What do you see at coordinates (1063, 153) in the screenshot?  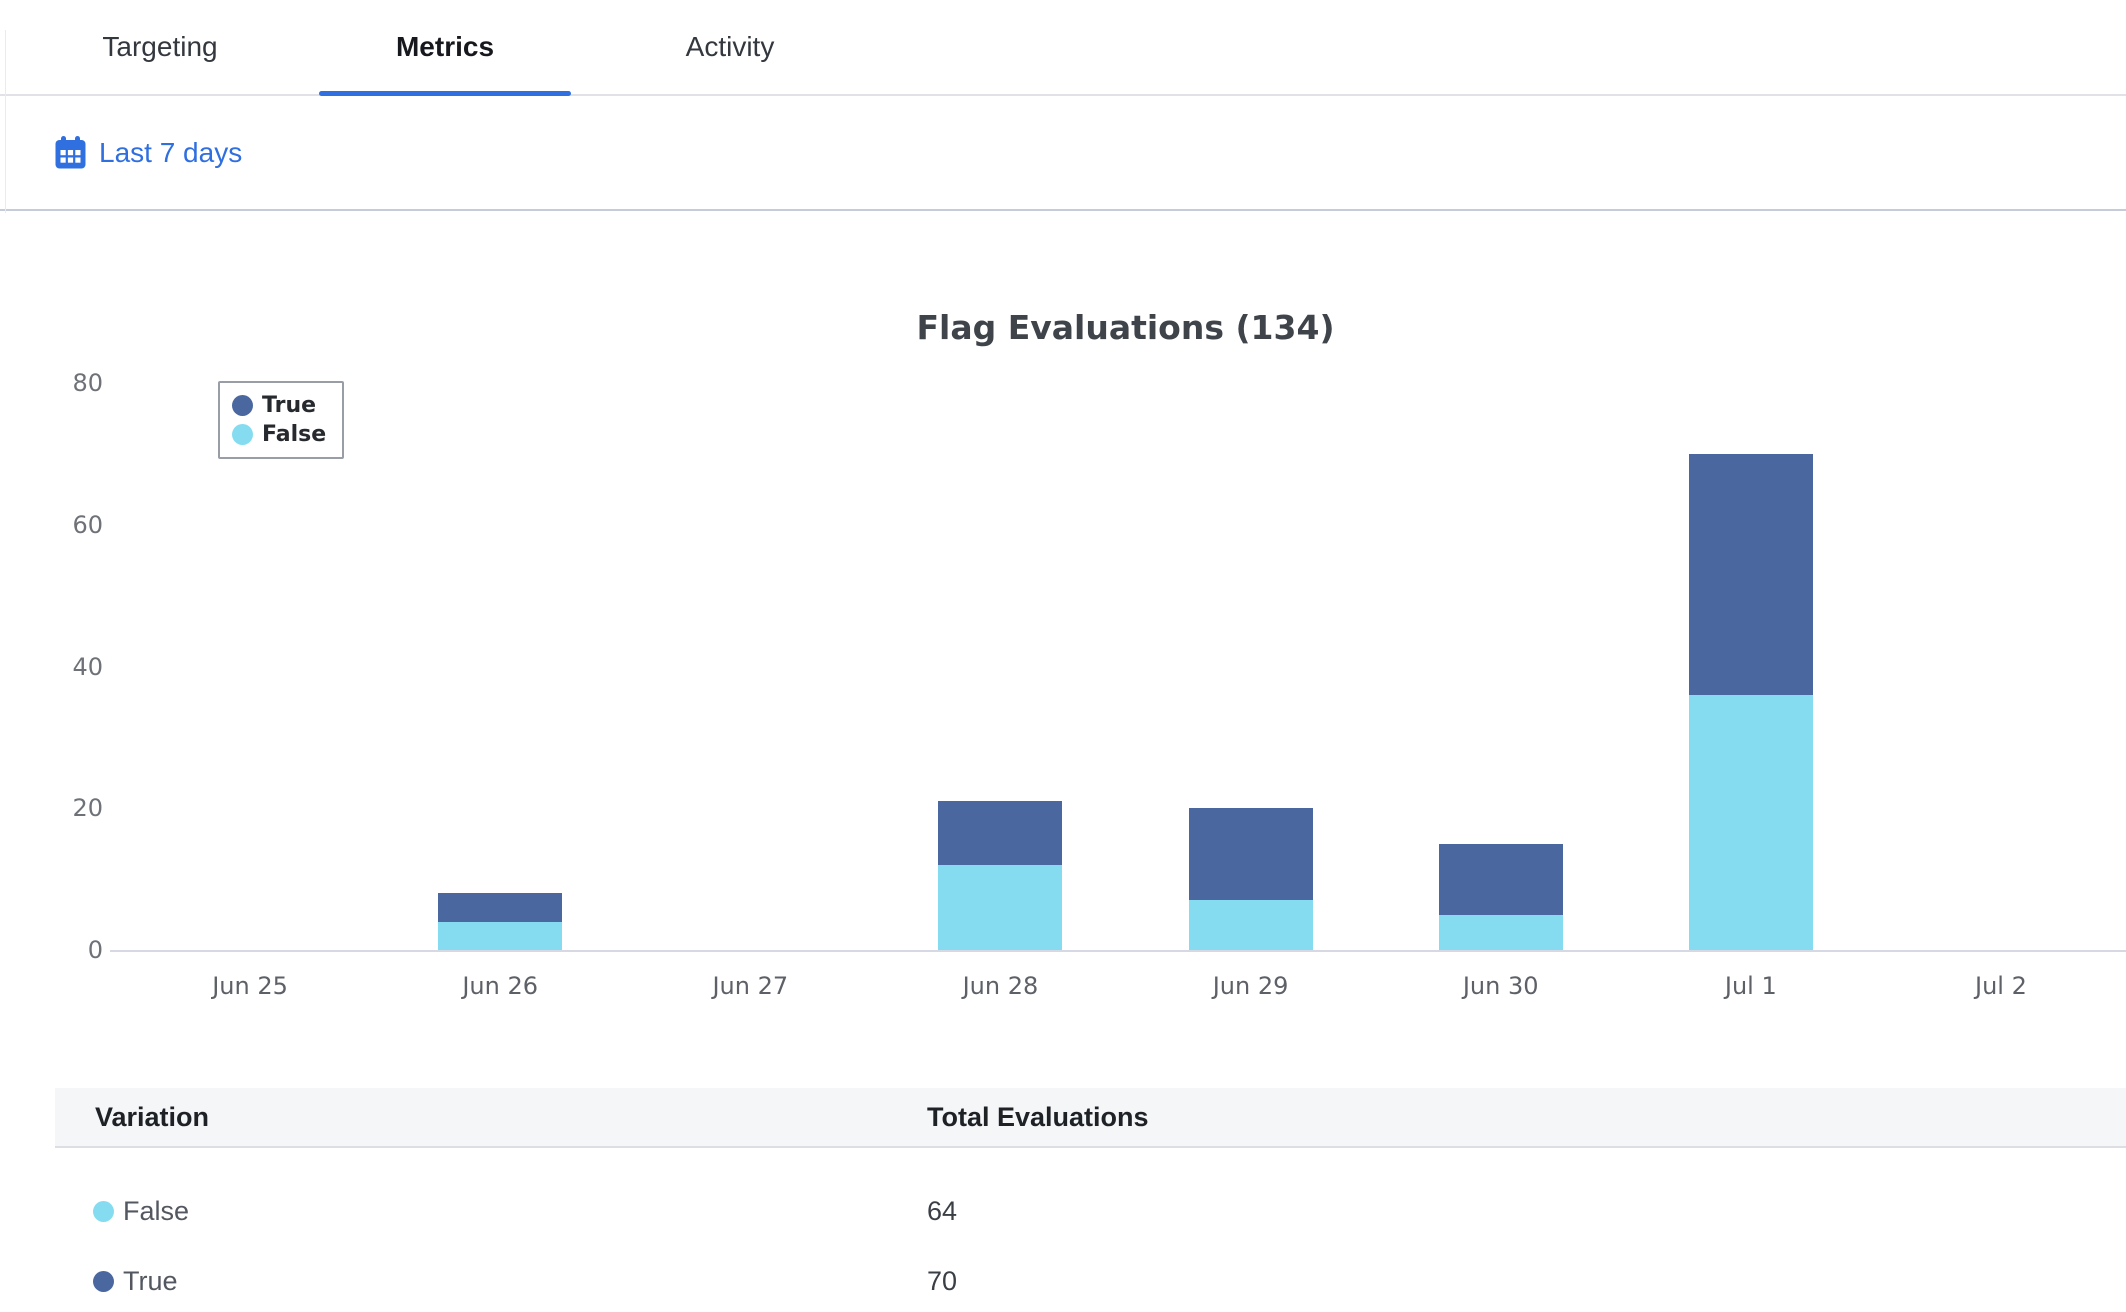 I see `date-range-bar: Last 7 days` at bounding box center [1063, 153].